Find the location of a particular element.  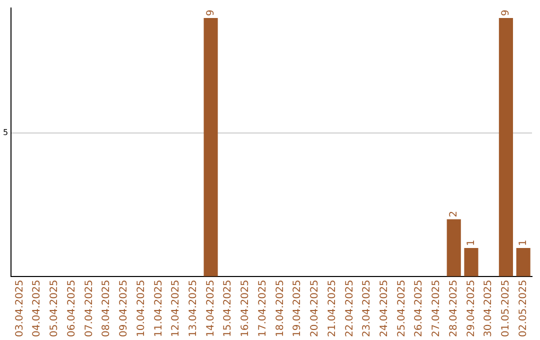

x-tick-label: 26.04.2025 is located at coordinates (419, 309).